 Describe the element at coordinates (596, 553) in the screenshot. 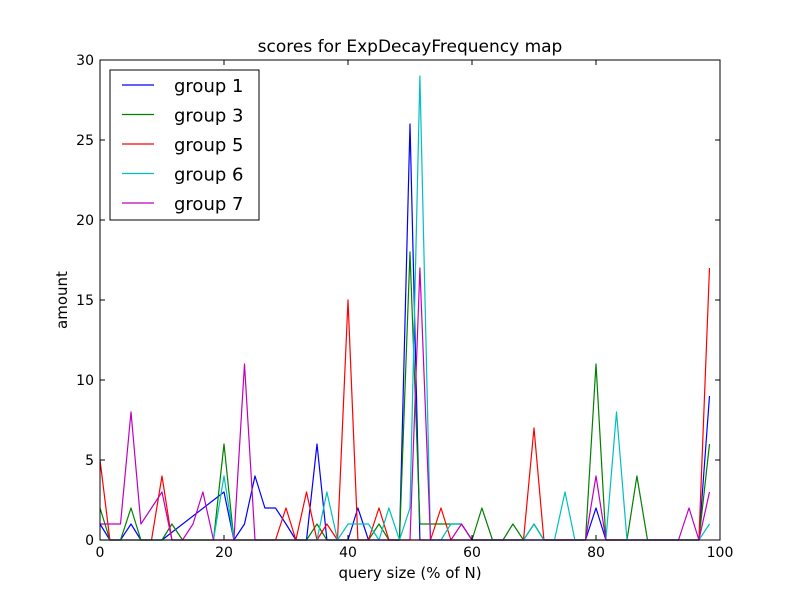

I see `x-tick-label: 80` at that location.